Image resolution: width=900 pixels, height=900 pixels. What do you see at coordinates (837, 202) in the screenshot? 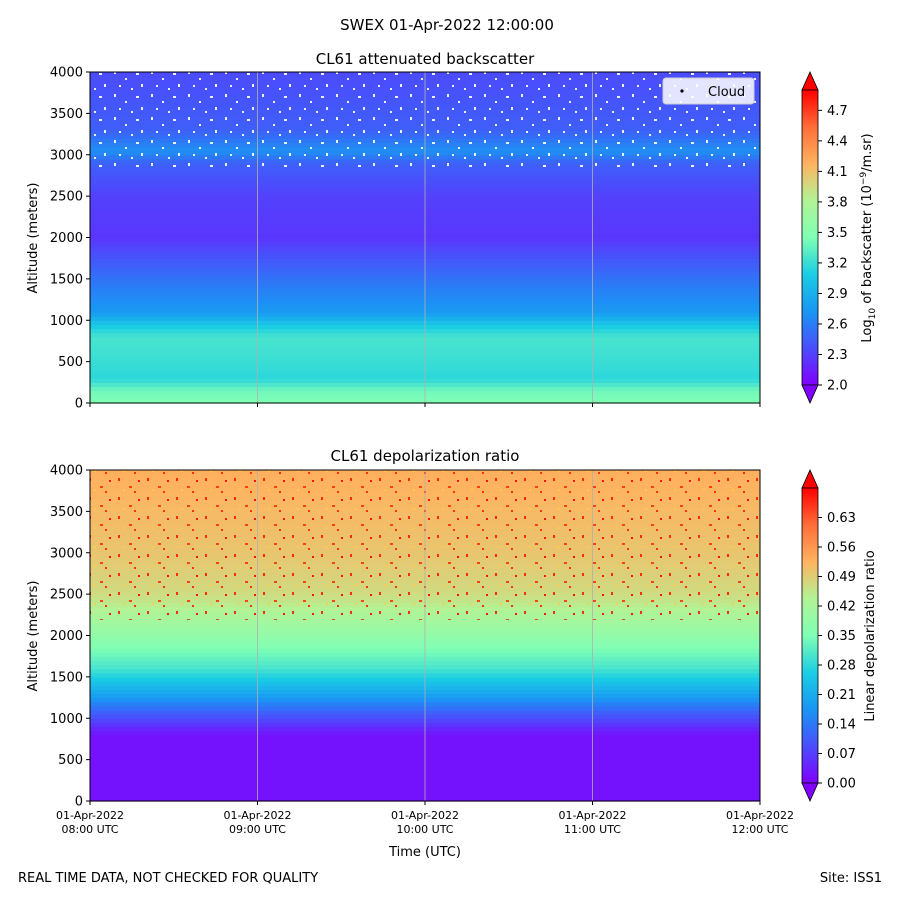
I see `colorbar-tick-label: 3.8` at bounding box center [837, 202].